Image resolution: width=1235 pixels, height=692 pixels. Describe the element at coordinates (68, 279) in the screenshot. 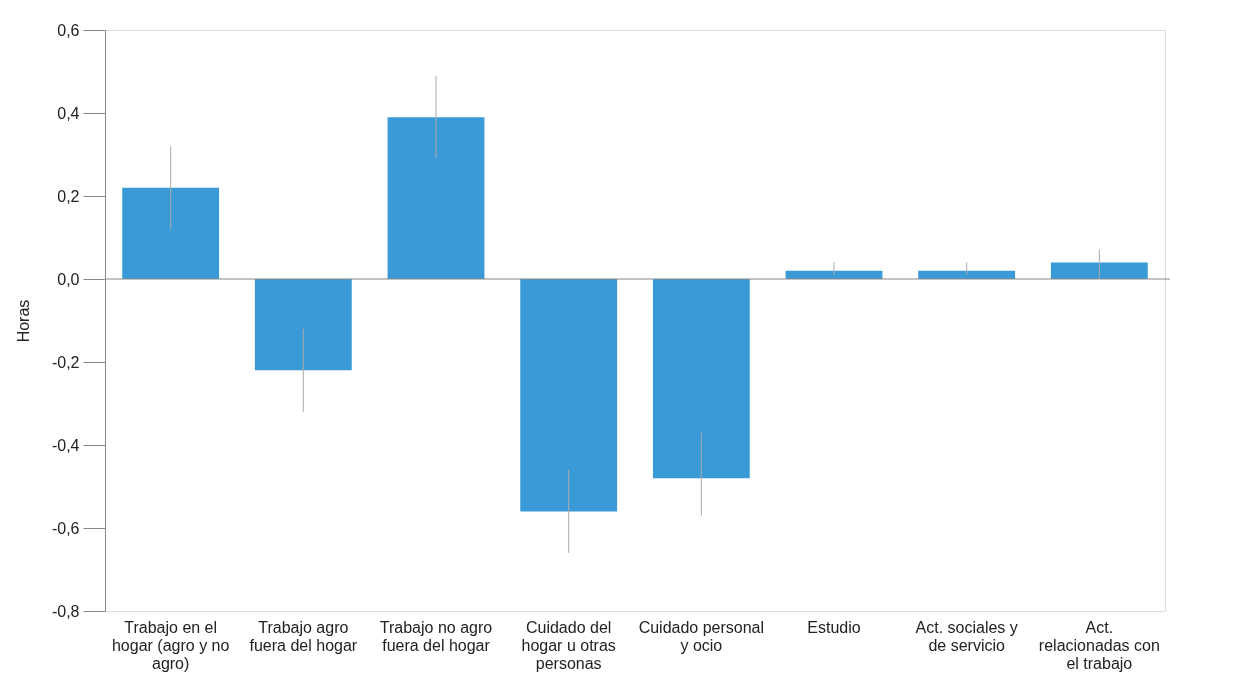

I see `y-tick-label: 0,0` at that location.